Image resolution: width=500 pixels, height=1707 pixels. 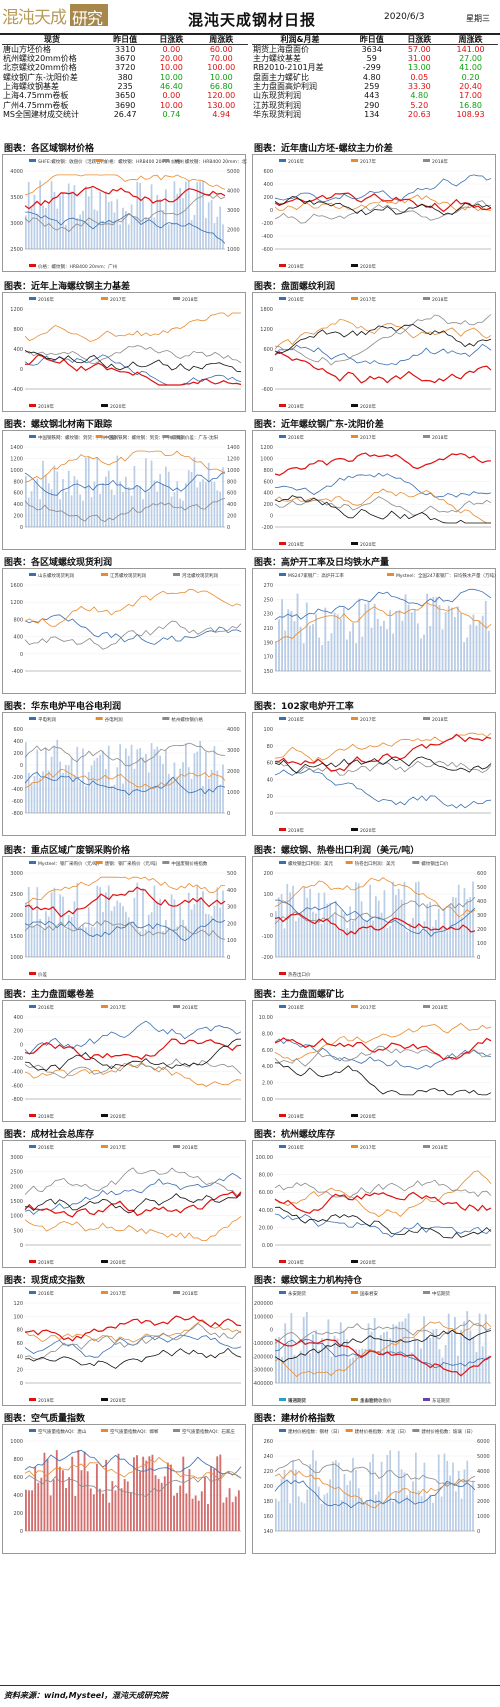 What do you see at coordinates (448, 1431) in the screenshot?
I see `legend-label: 建材价格指数：玻璃（日）` at bounding box center [448, 1431].